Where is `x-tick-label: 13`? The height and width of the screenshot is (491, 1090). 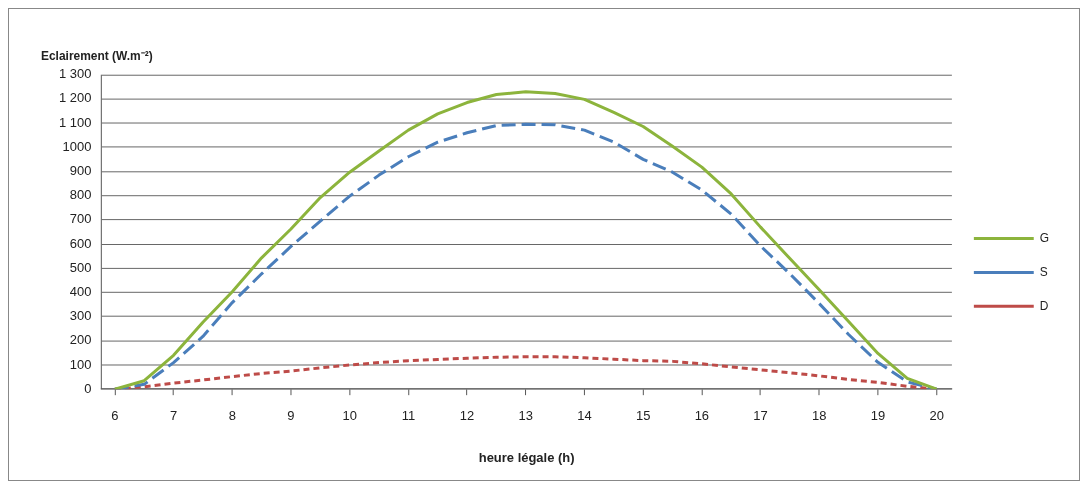 x-tick-label: 13 is located at coordinates (525, 416).